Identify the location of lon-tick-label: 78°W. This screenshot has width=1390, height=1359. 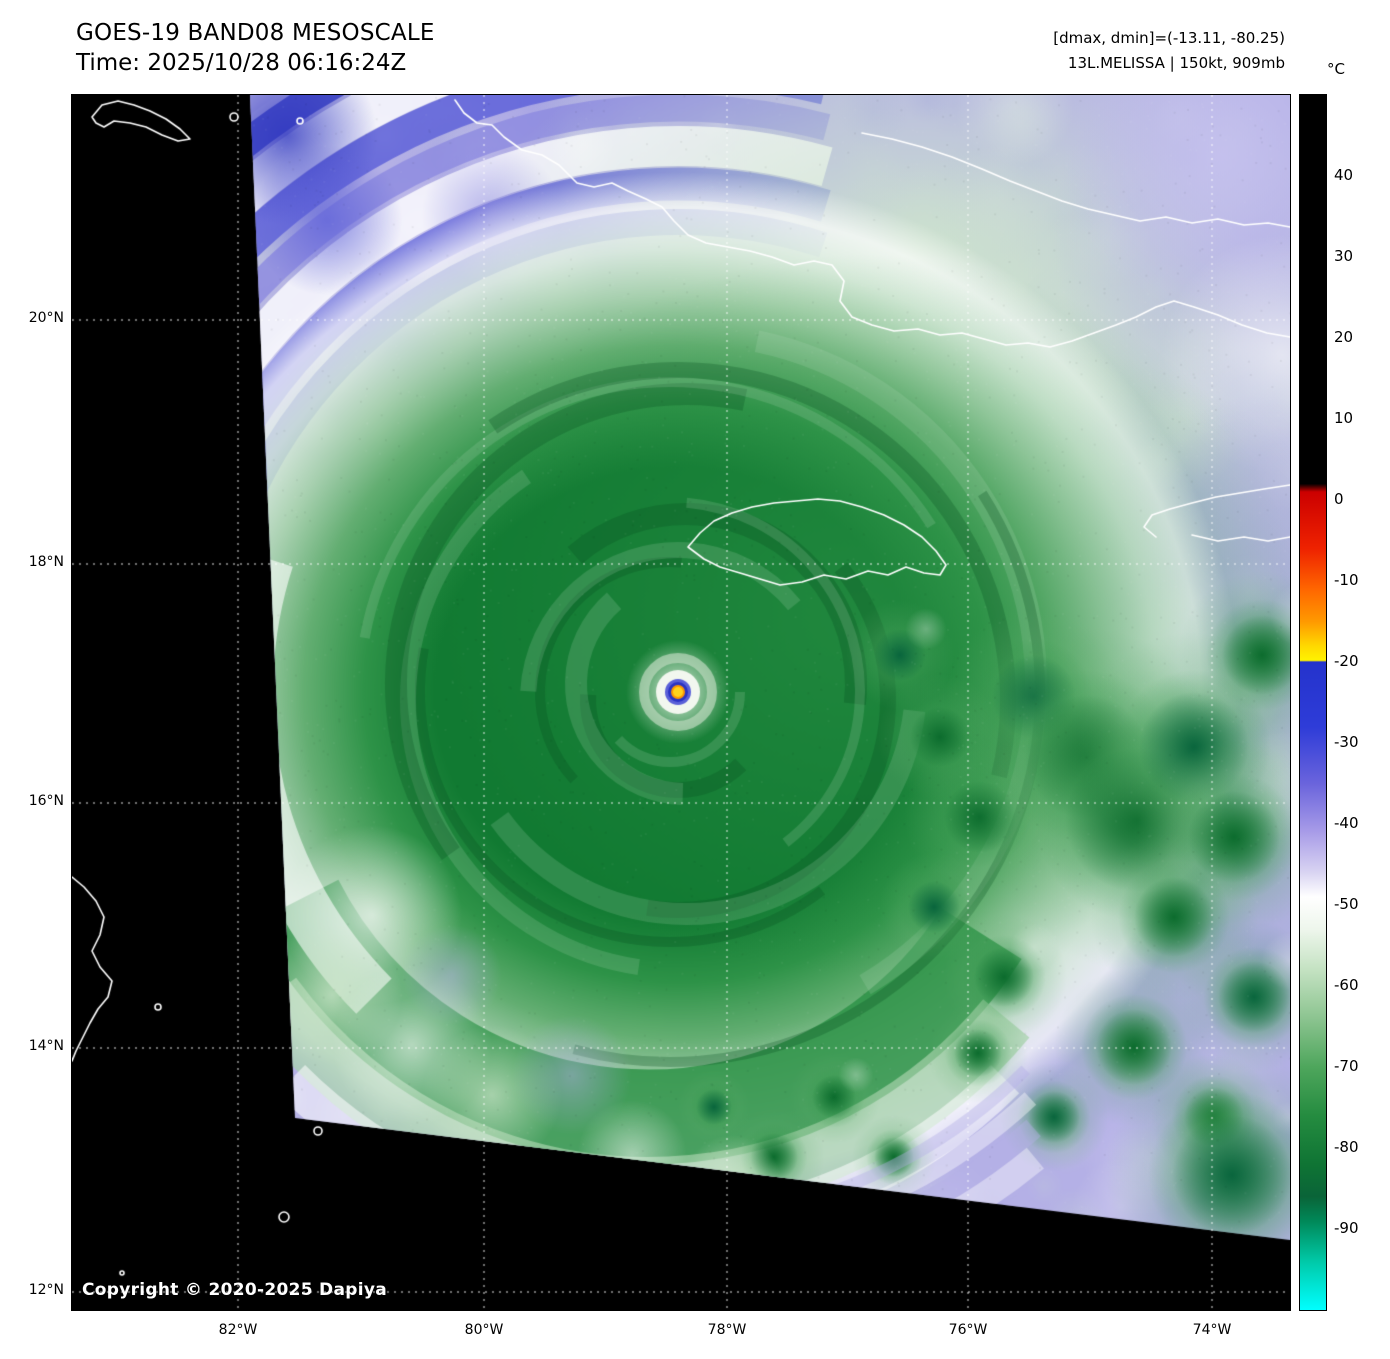
(727, 1330).